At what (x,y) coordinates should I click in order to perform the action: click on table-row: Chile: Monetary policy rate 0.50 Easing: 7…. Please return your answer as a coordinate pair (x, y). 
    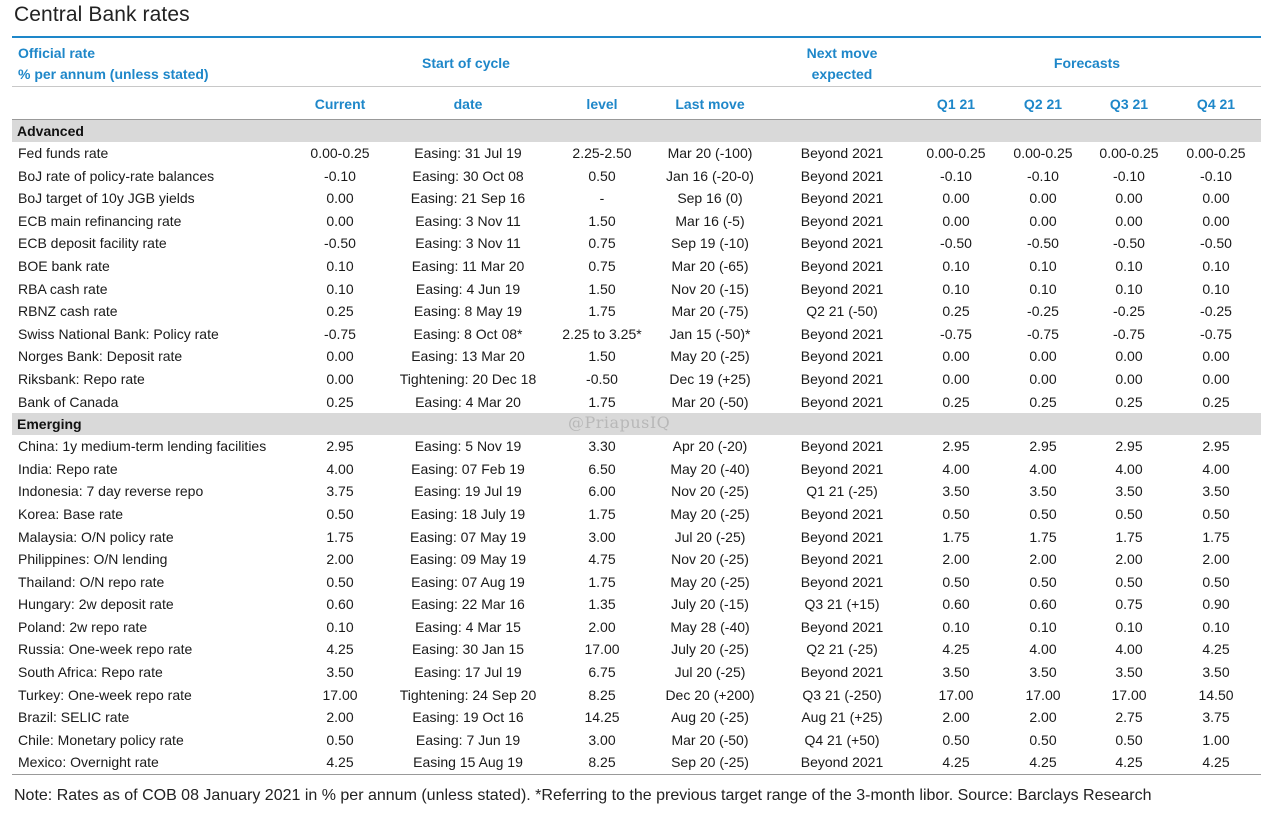
    Looking at the image, I should click on (636, 740).